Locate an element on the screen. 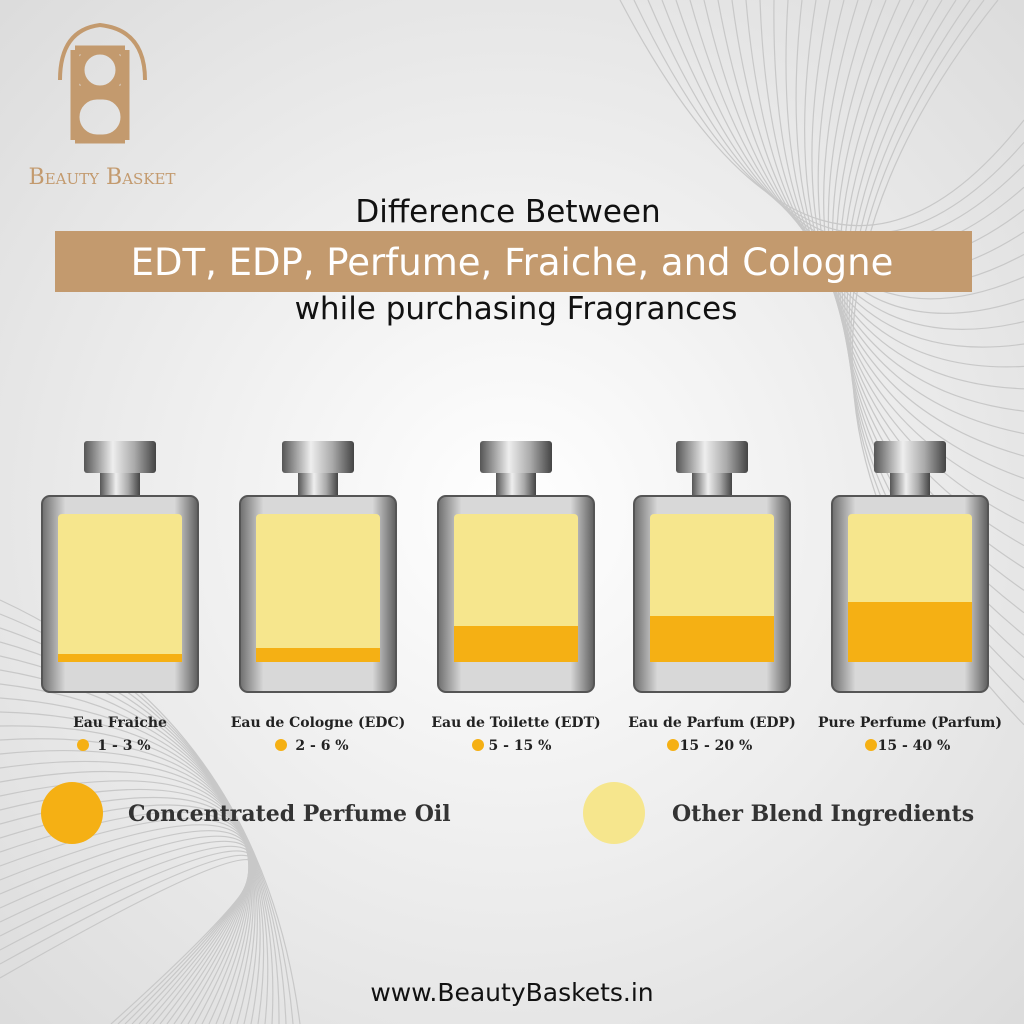  bottle-name: Eau de Toilette (EDT) is located at coordinates (515, 723).